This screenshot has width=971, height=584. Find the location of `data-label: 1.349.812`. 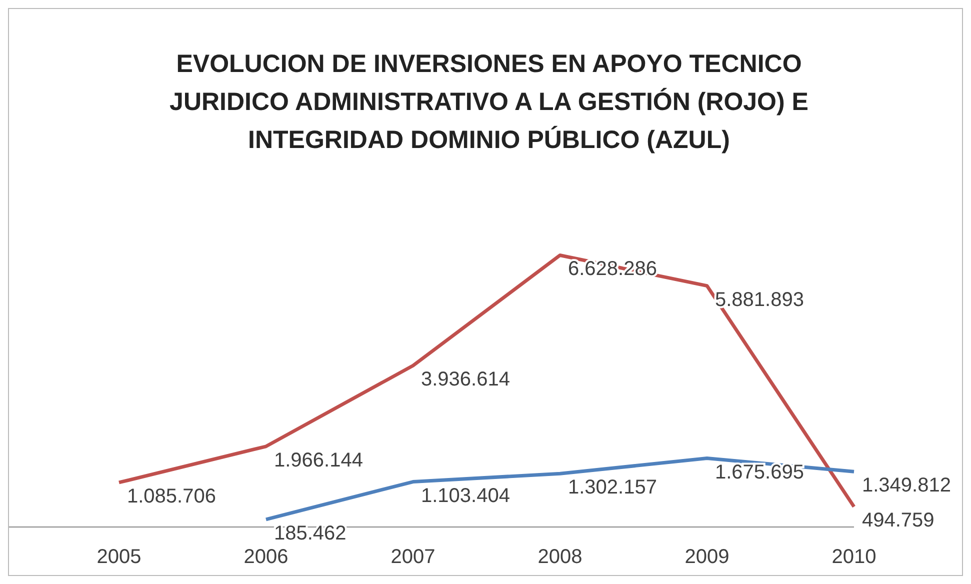

data-label: 1.349.812 is located at coordinates (906, 485).